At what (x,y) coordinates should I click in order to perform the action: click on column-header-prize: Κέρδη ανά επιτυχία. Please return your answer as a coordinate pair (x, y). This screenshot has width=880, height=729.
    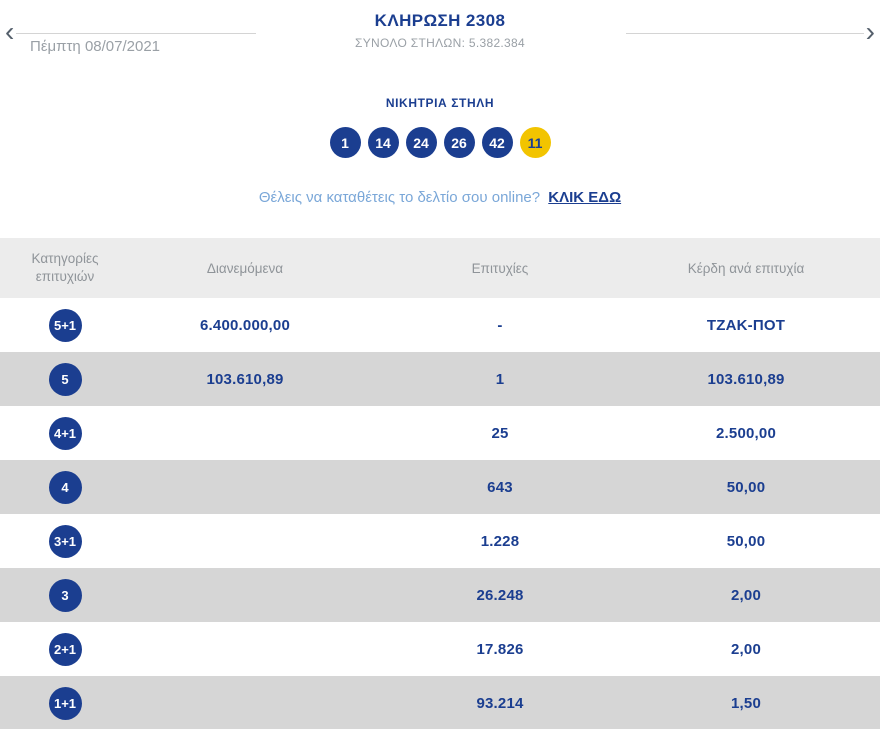
    Looking at the image, I should click on (746, 268).